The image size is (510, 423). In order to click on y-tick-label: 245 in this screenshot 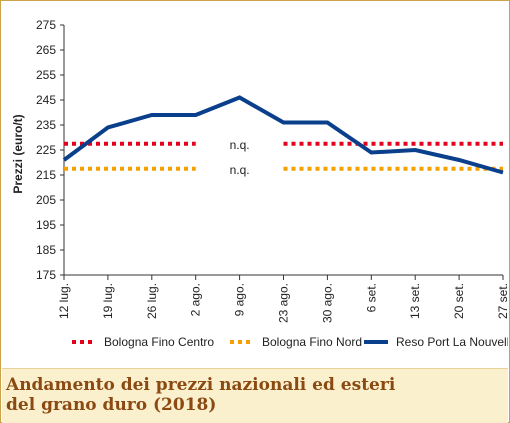, I will do `click(46, 100)`.